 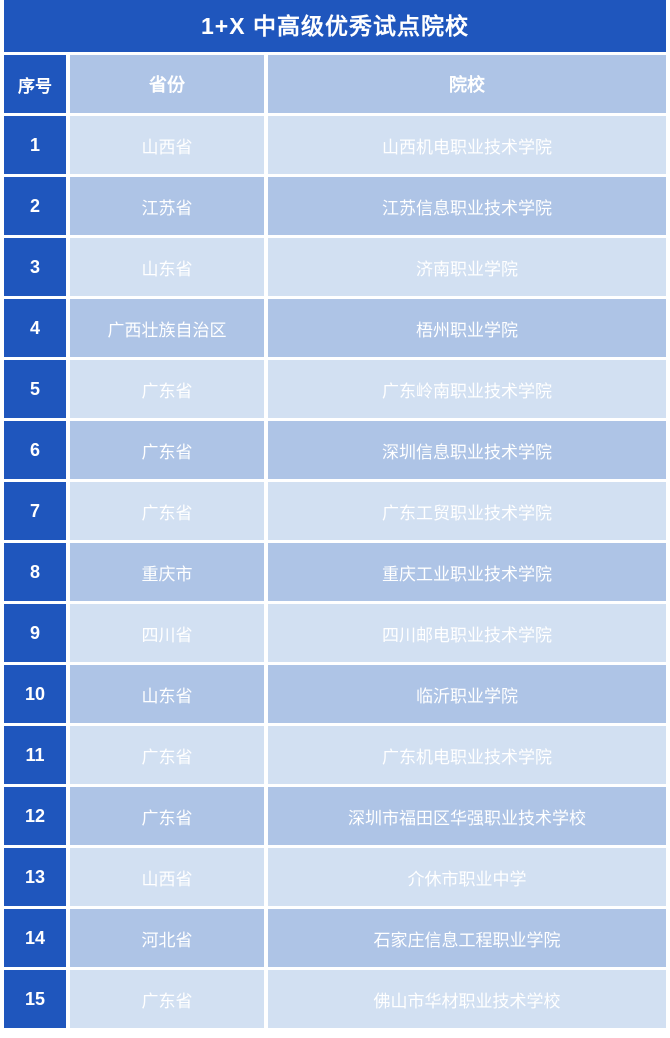 What do you see at coordinates (335, 328) in the screenshot?
I see `table-row: 4 广西壮族自治区 梧州职业学院` at bounding box center [335, 328].